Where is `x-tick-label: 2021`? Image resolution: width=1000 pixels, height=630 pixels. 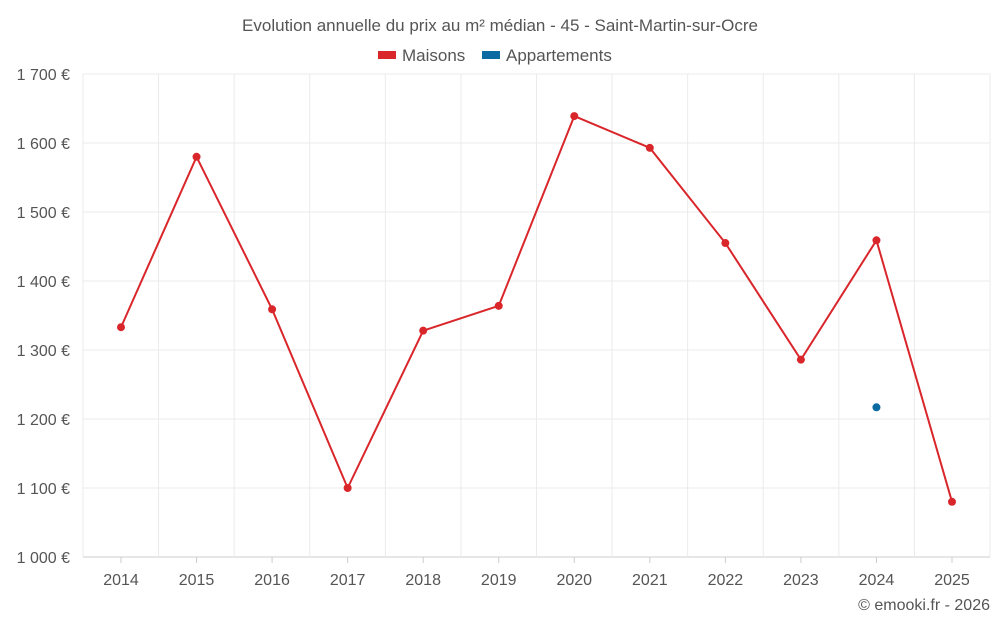 x-tick-label: 2021 is located at coordinates (650, 580).